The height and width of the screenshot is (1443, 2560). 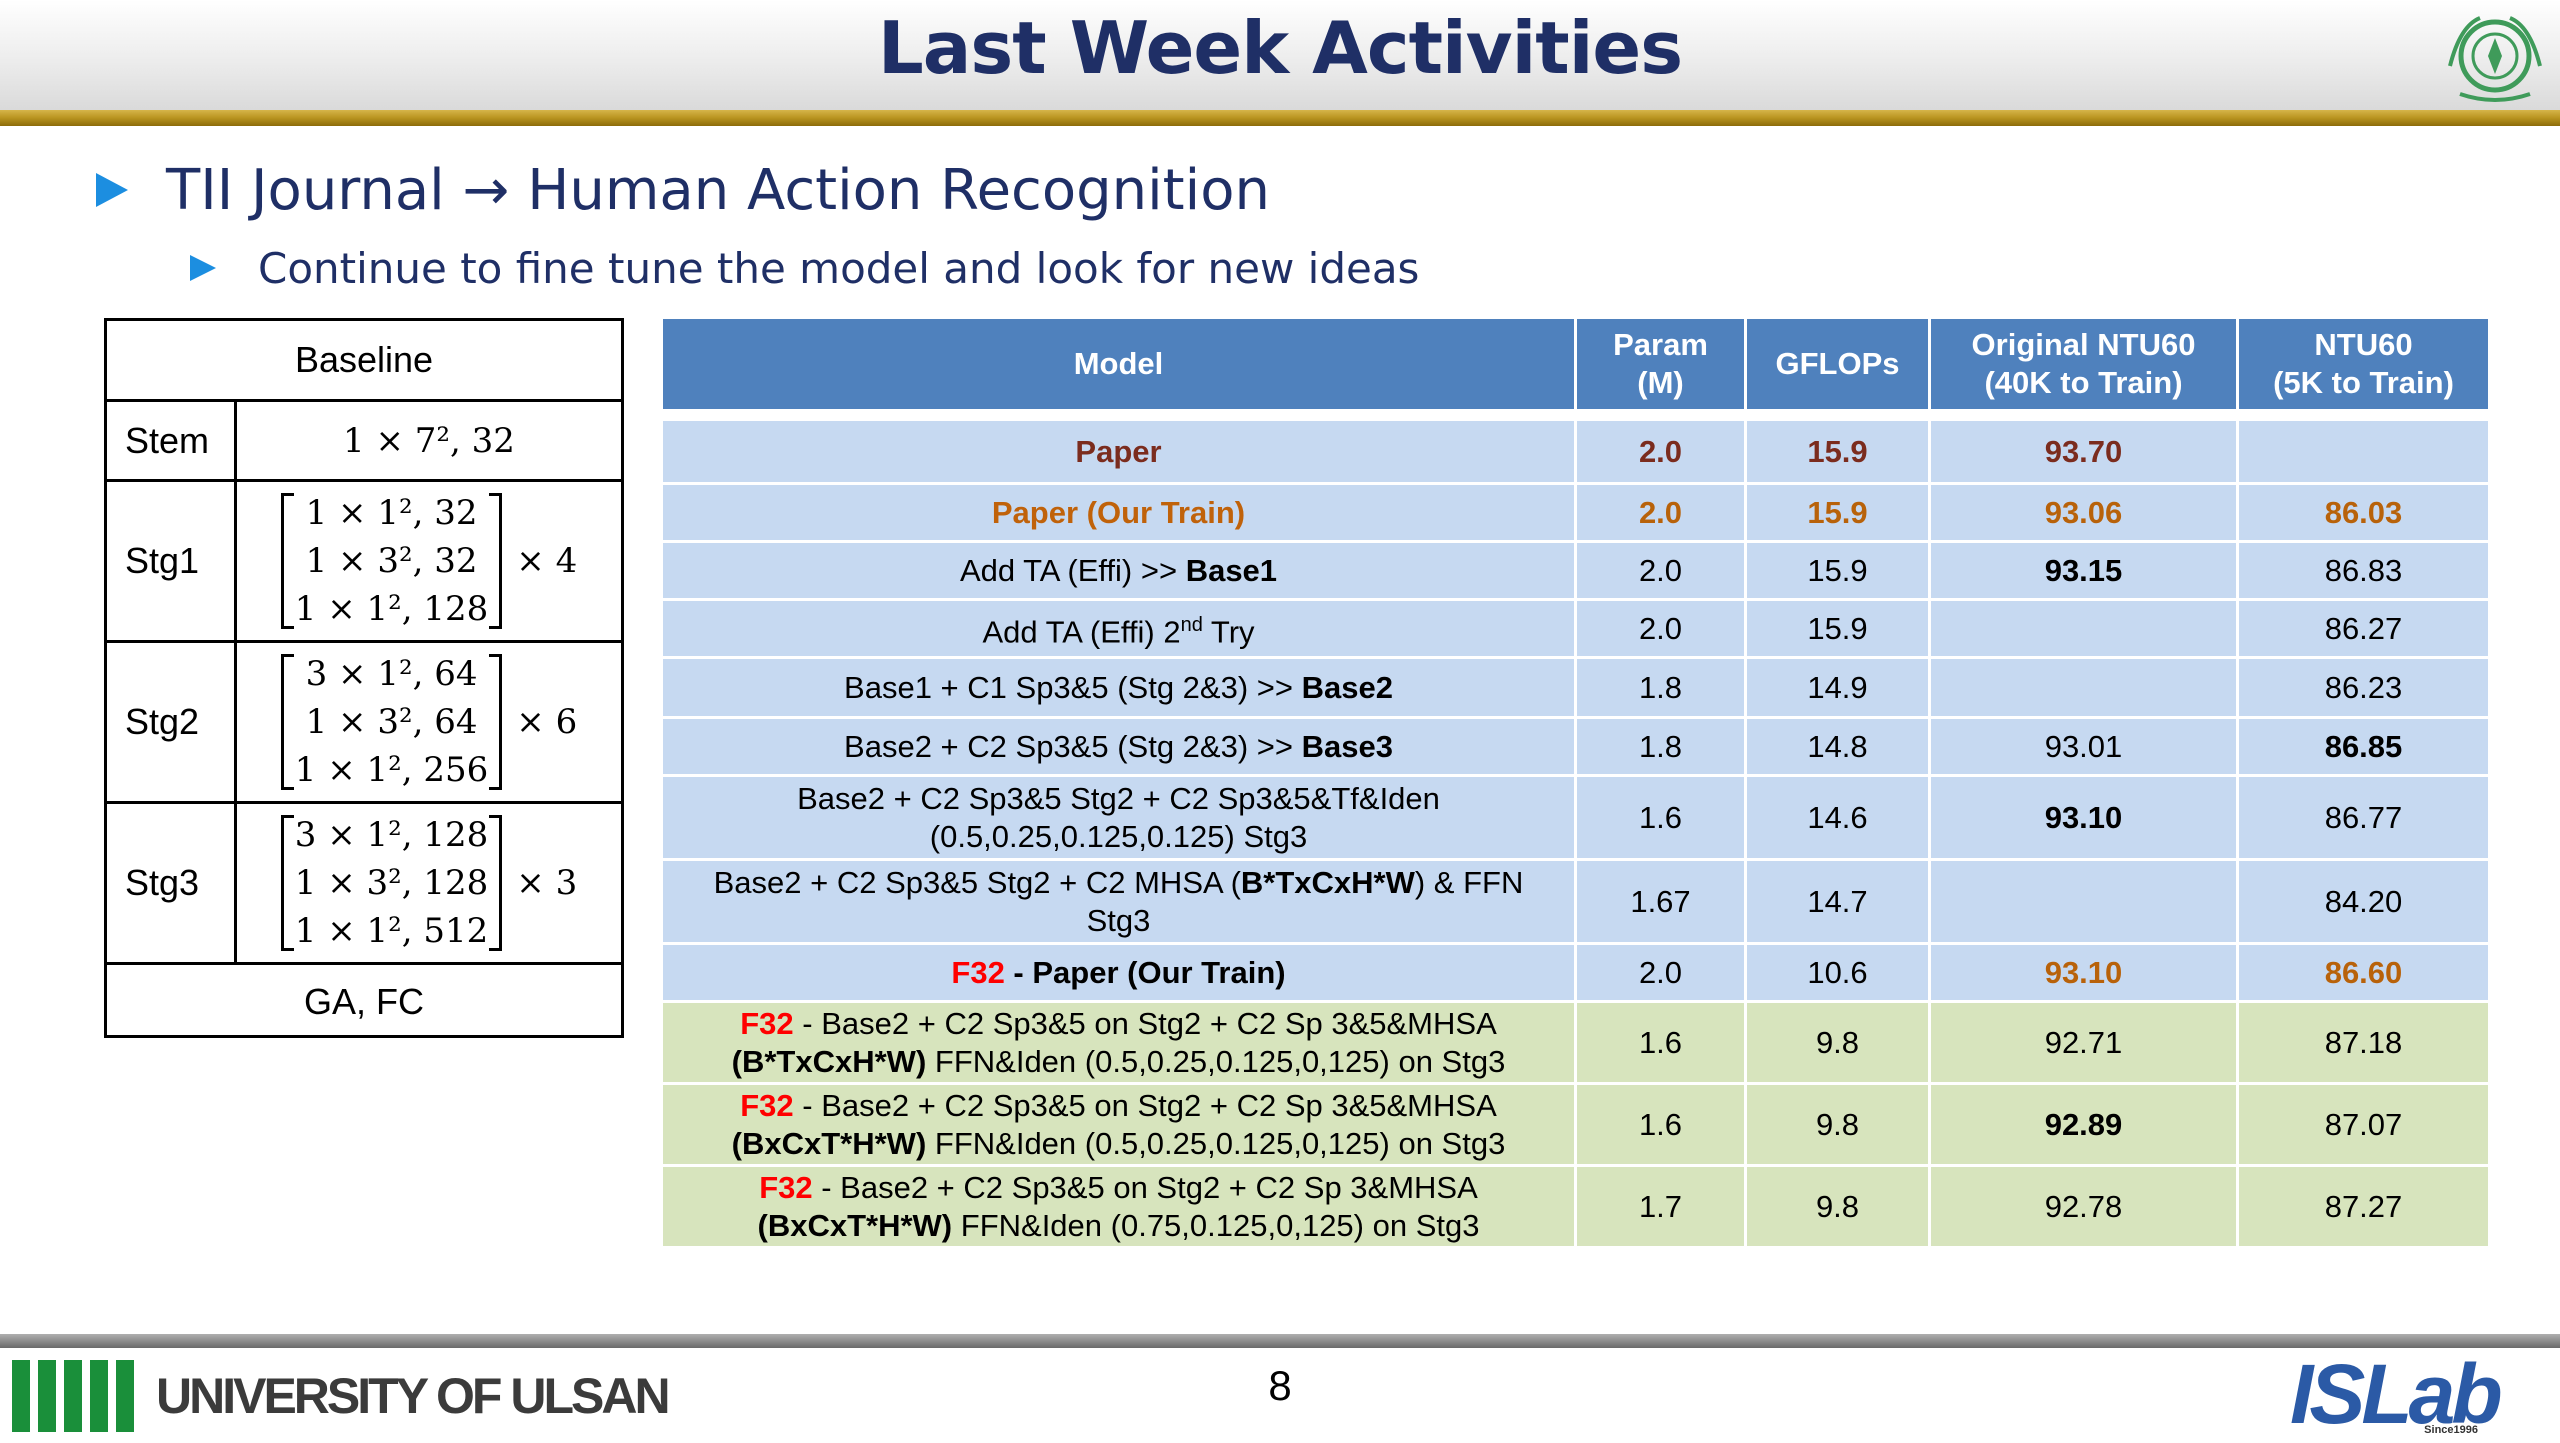 I want to click on table-row: Paper 2.0 15.9 93.70, so click(x=1575, y=451).